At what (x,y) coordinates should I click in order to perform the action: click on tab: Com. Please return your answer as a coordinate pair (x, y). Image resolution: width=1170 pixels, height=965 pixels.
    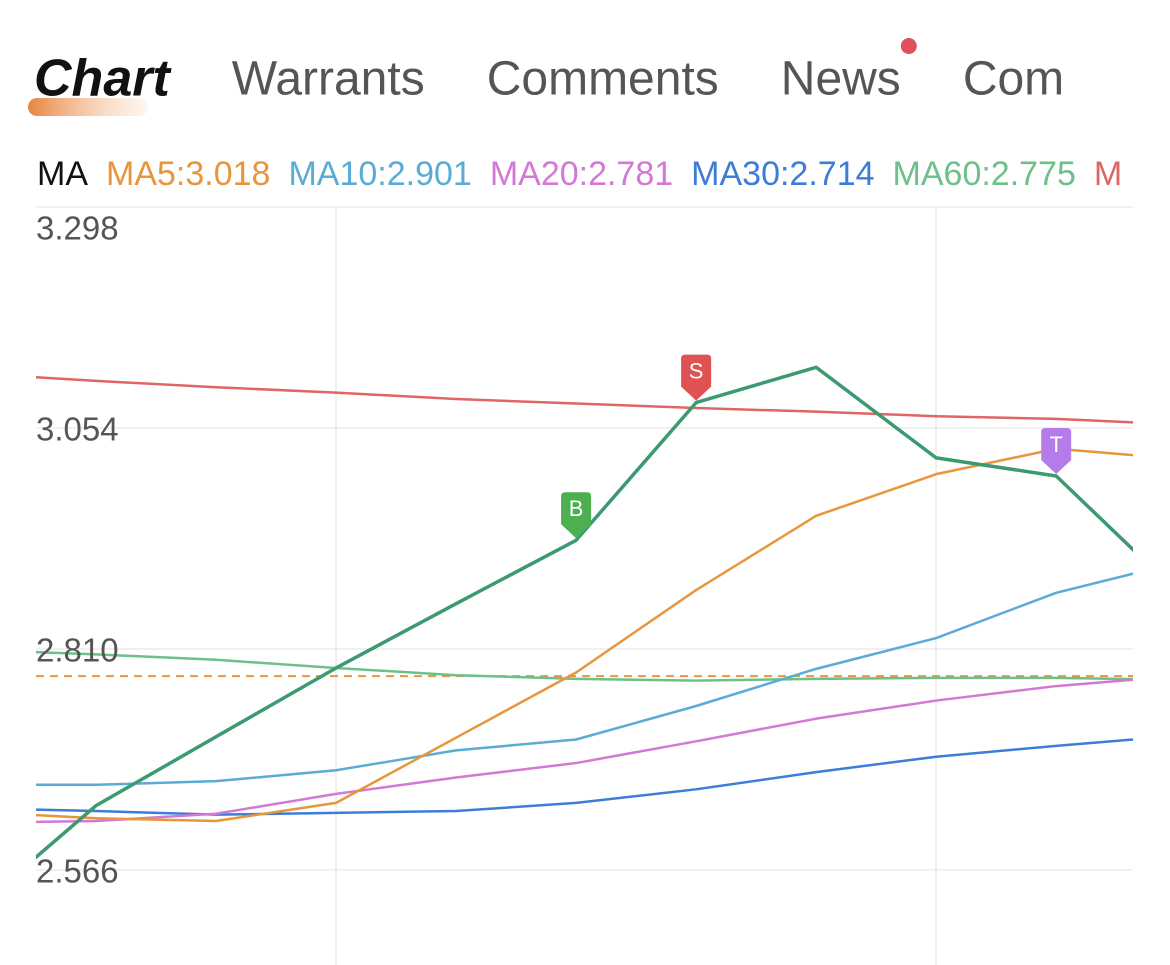
    Looking at the image, I should click on (1013, 79).